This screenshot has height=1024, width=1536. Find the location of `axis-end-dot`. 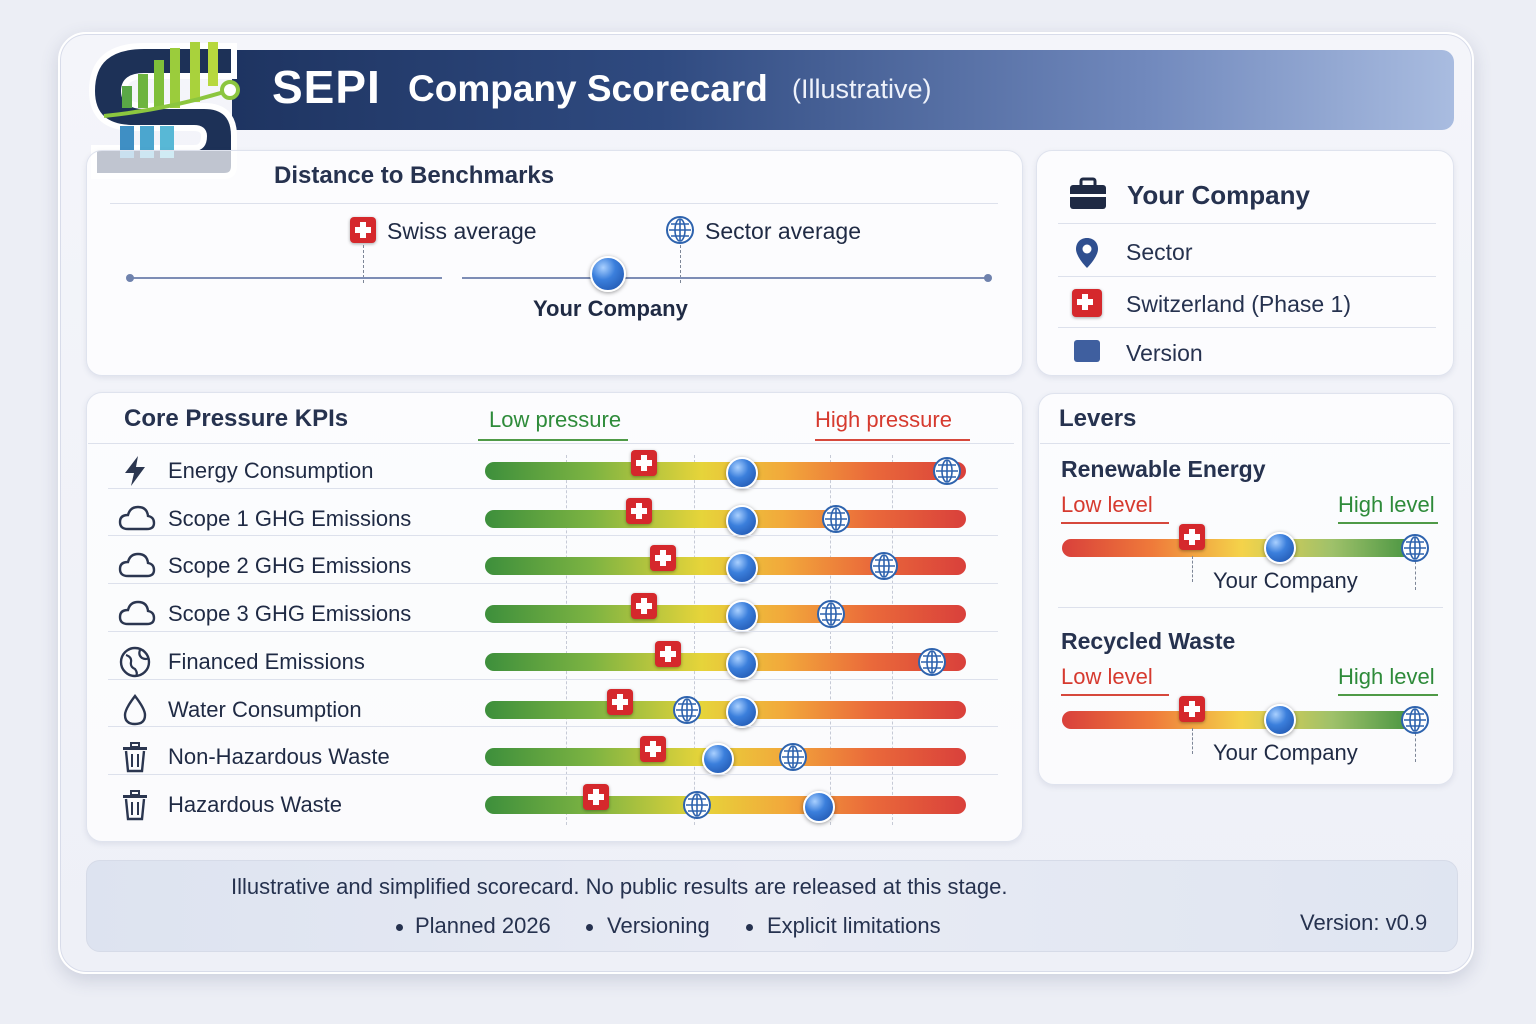

axis-end-dot is located at coordinates (988, 278).